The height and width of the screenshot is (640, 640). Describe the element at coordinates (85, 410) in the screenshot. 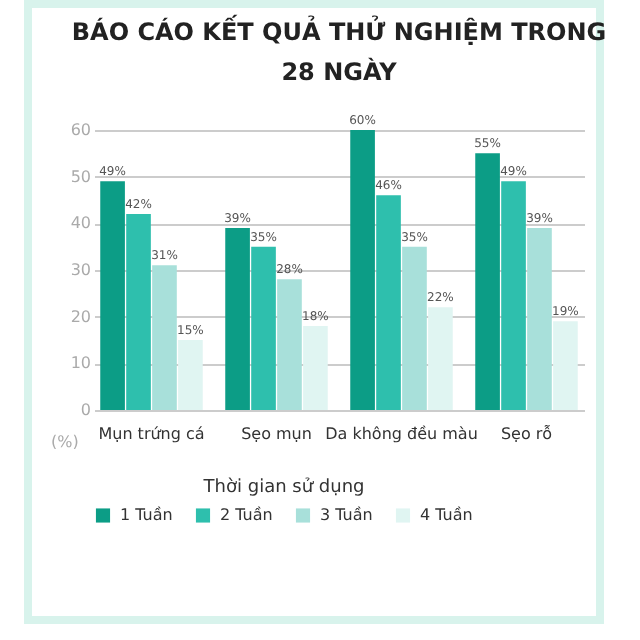

I see `y-tick-label: 0` at that location.